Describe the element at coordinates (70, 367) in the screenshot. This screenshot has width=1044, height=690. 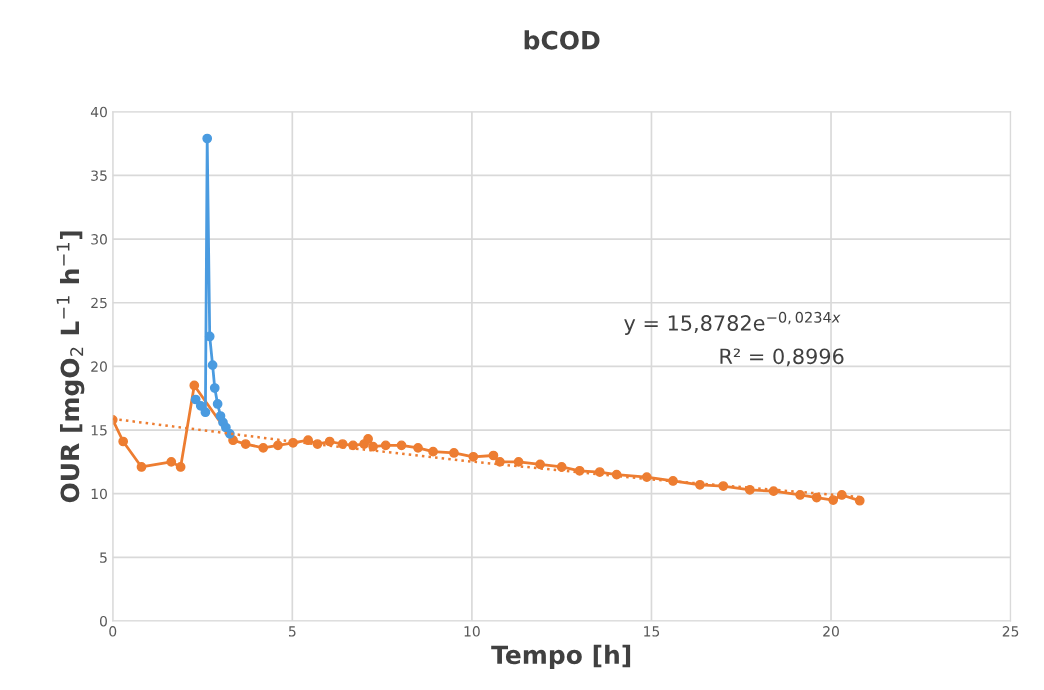
I see `y-axis-title: OUR [mgO$_{2}$ L$^{−1}$ h$^{−1}$]` at that location.